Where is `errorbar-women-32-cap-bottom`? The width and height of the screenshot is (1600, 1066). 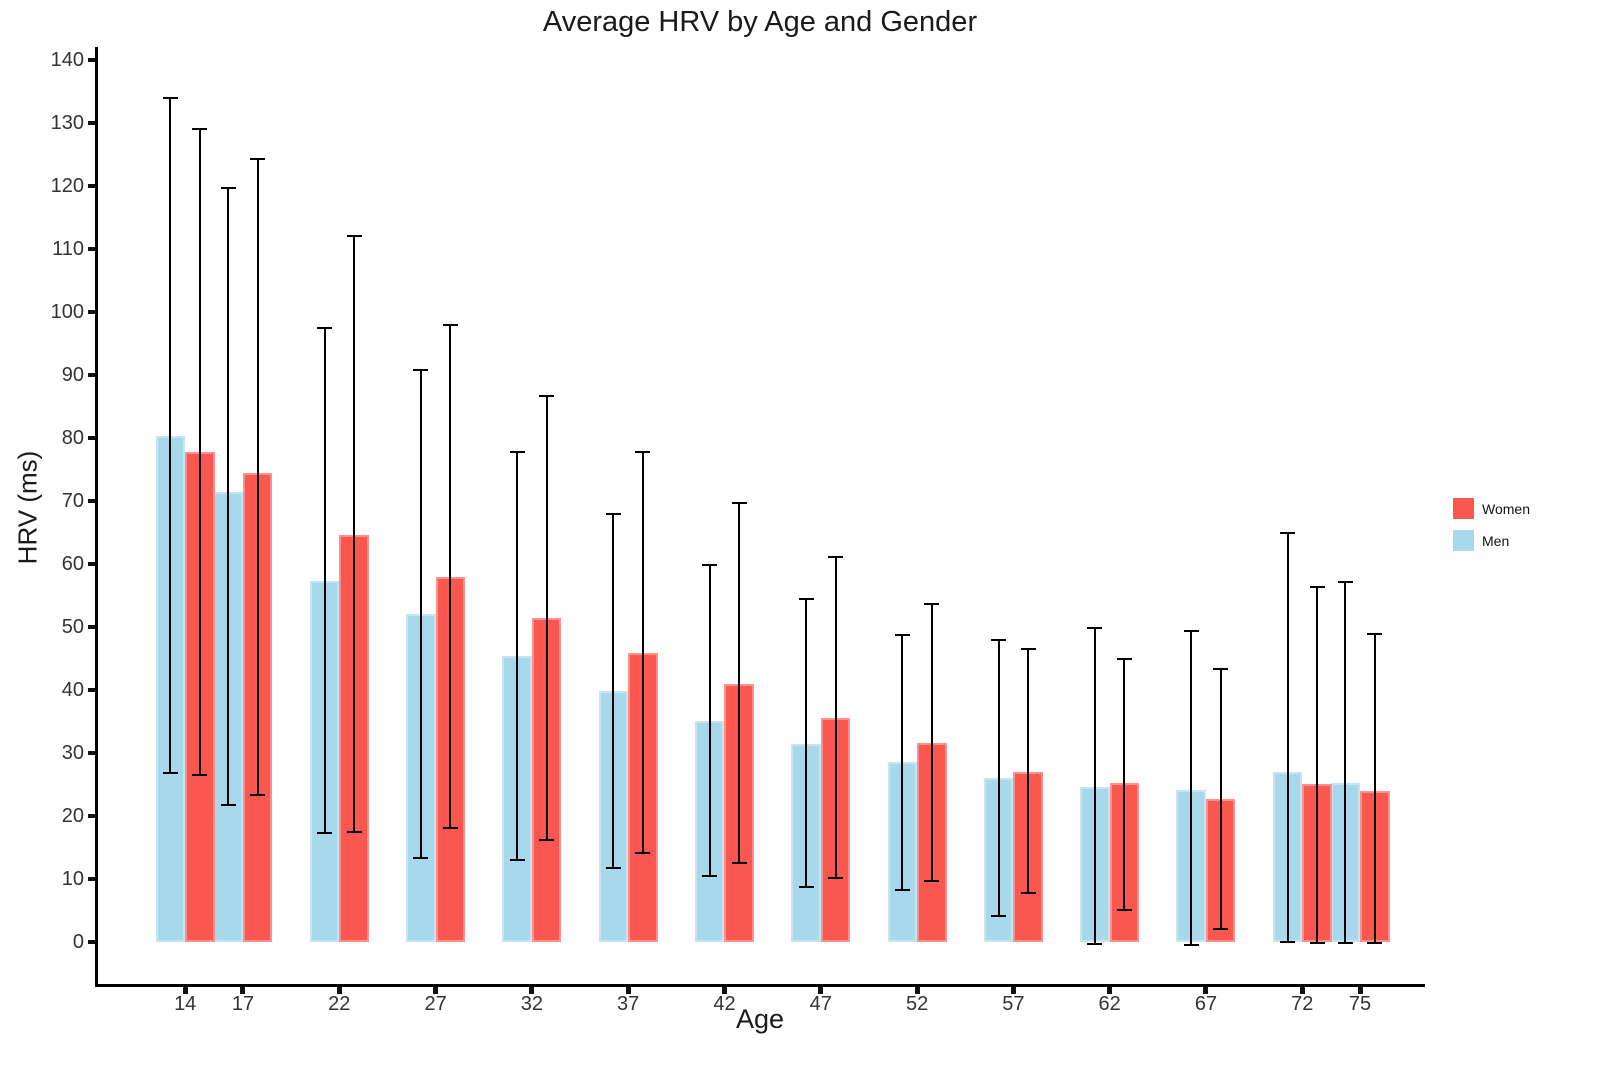 errorbar-women-32-cap-bottom is located at coordinates (547, 839).